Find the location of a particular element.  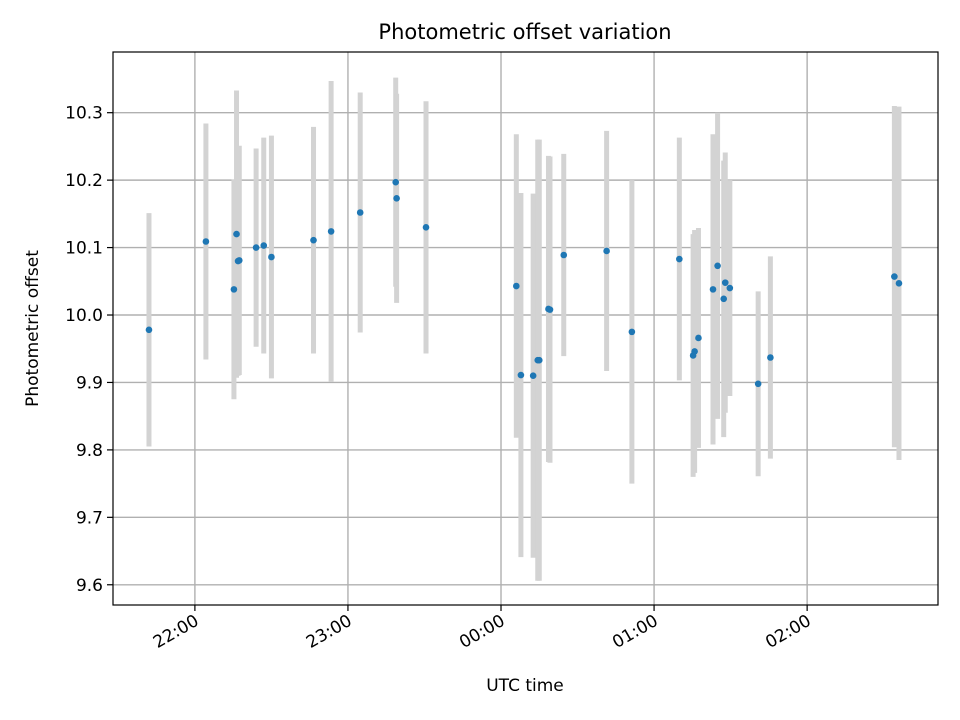

y-tick-label: 10.3 is located at coordinates (84, 114).